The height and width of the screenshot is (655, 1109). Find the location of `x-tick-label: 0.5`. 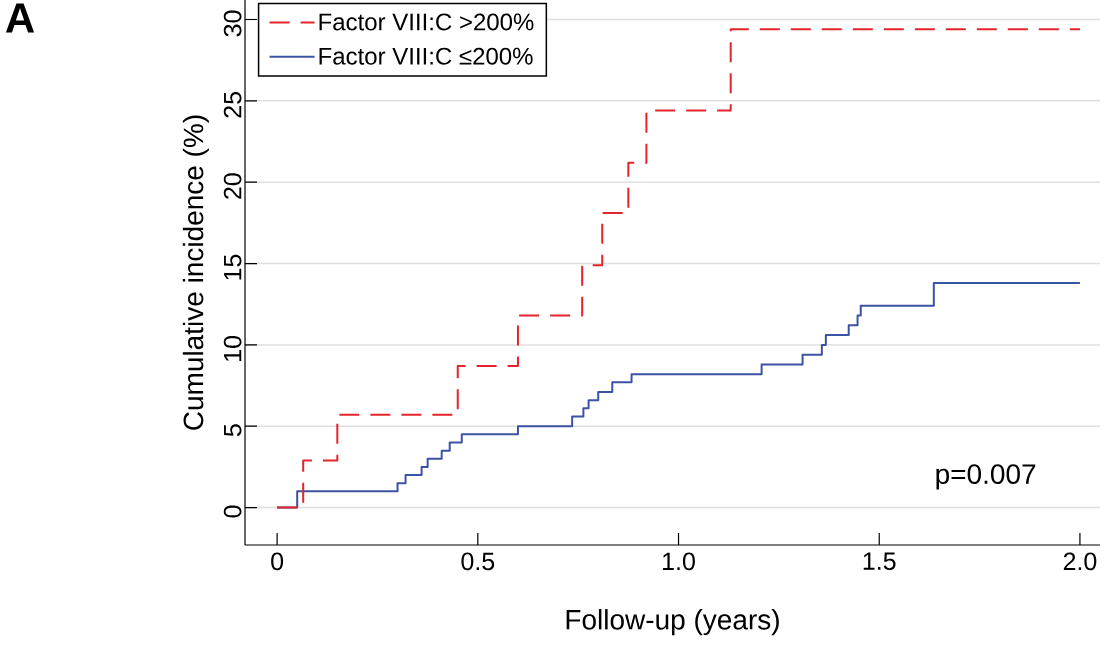

x-tick-label: 0.5 is located at coordinates (478, 561).